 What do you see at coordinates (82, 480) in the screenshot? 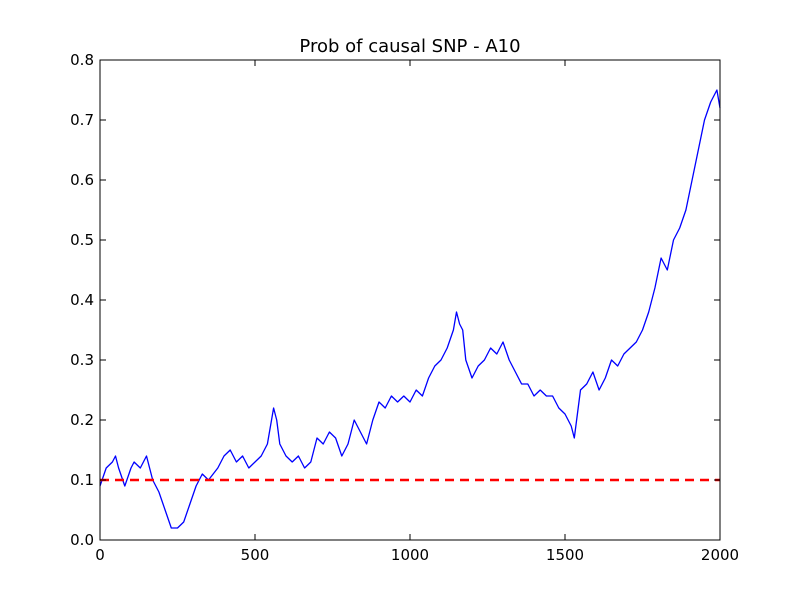
I see `y-tick-label: 0.1` at bounding box center [82, 480].